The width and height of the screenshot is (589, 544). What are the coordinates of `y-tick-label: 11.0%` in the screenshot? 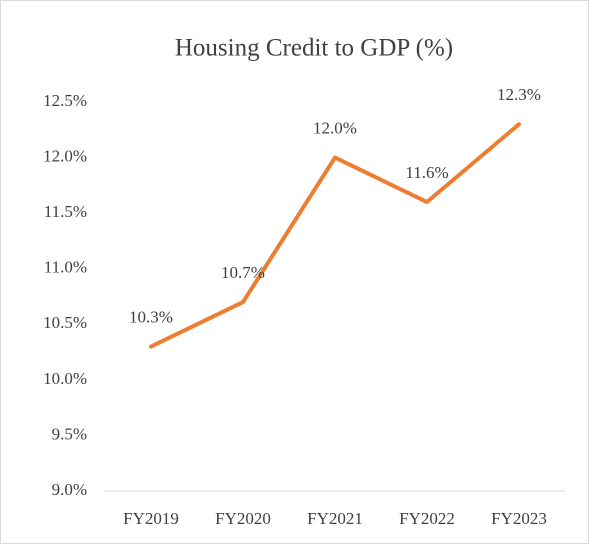 It's located at (65, 267).